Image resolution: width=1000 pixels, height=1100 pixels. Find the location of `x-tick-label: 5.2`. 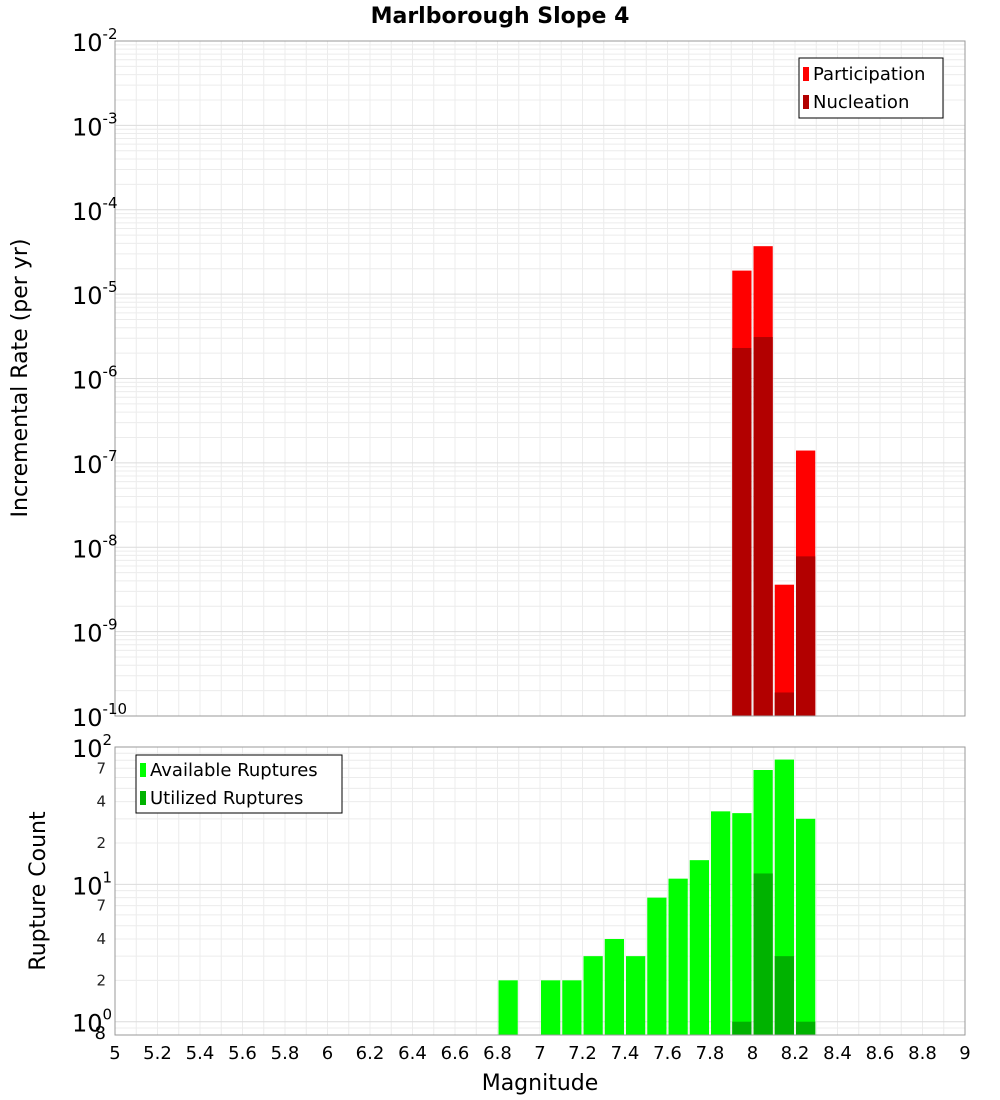

x-tick-label: 5.2 is located at coordinates (157, 1053).